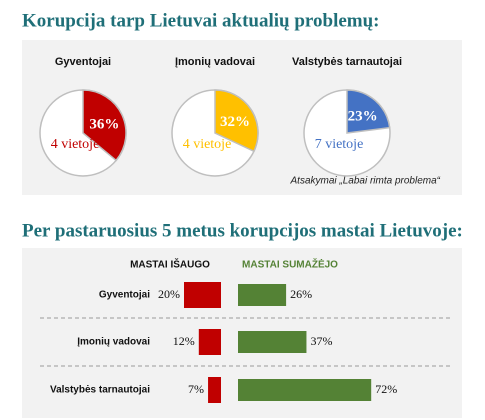 The width and height of the screenshot is (485, 420). I want to click on category-label: Įmonių vadovai, so click(113, 342).